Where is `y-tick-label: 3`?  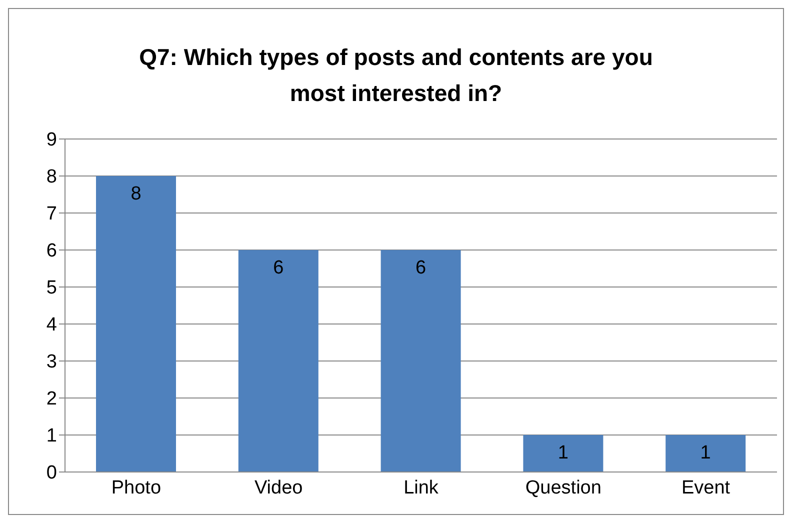
y-tick-label: 3 is located at coordinates (51, 362).